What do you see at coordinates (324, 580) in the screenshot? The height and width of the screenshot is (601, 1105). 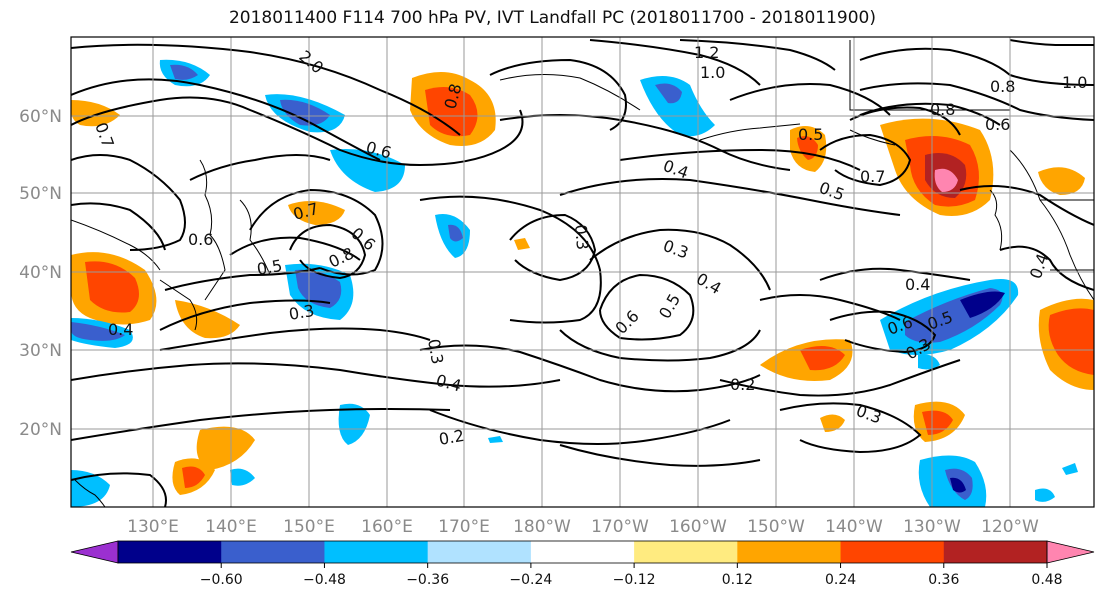 I see `colorbar-tick-label: −0.48` at bounding box center [324, 580].